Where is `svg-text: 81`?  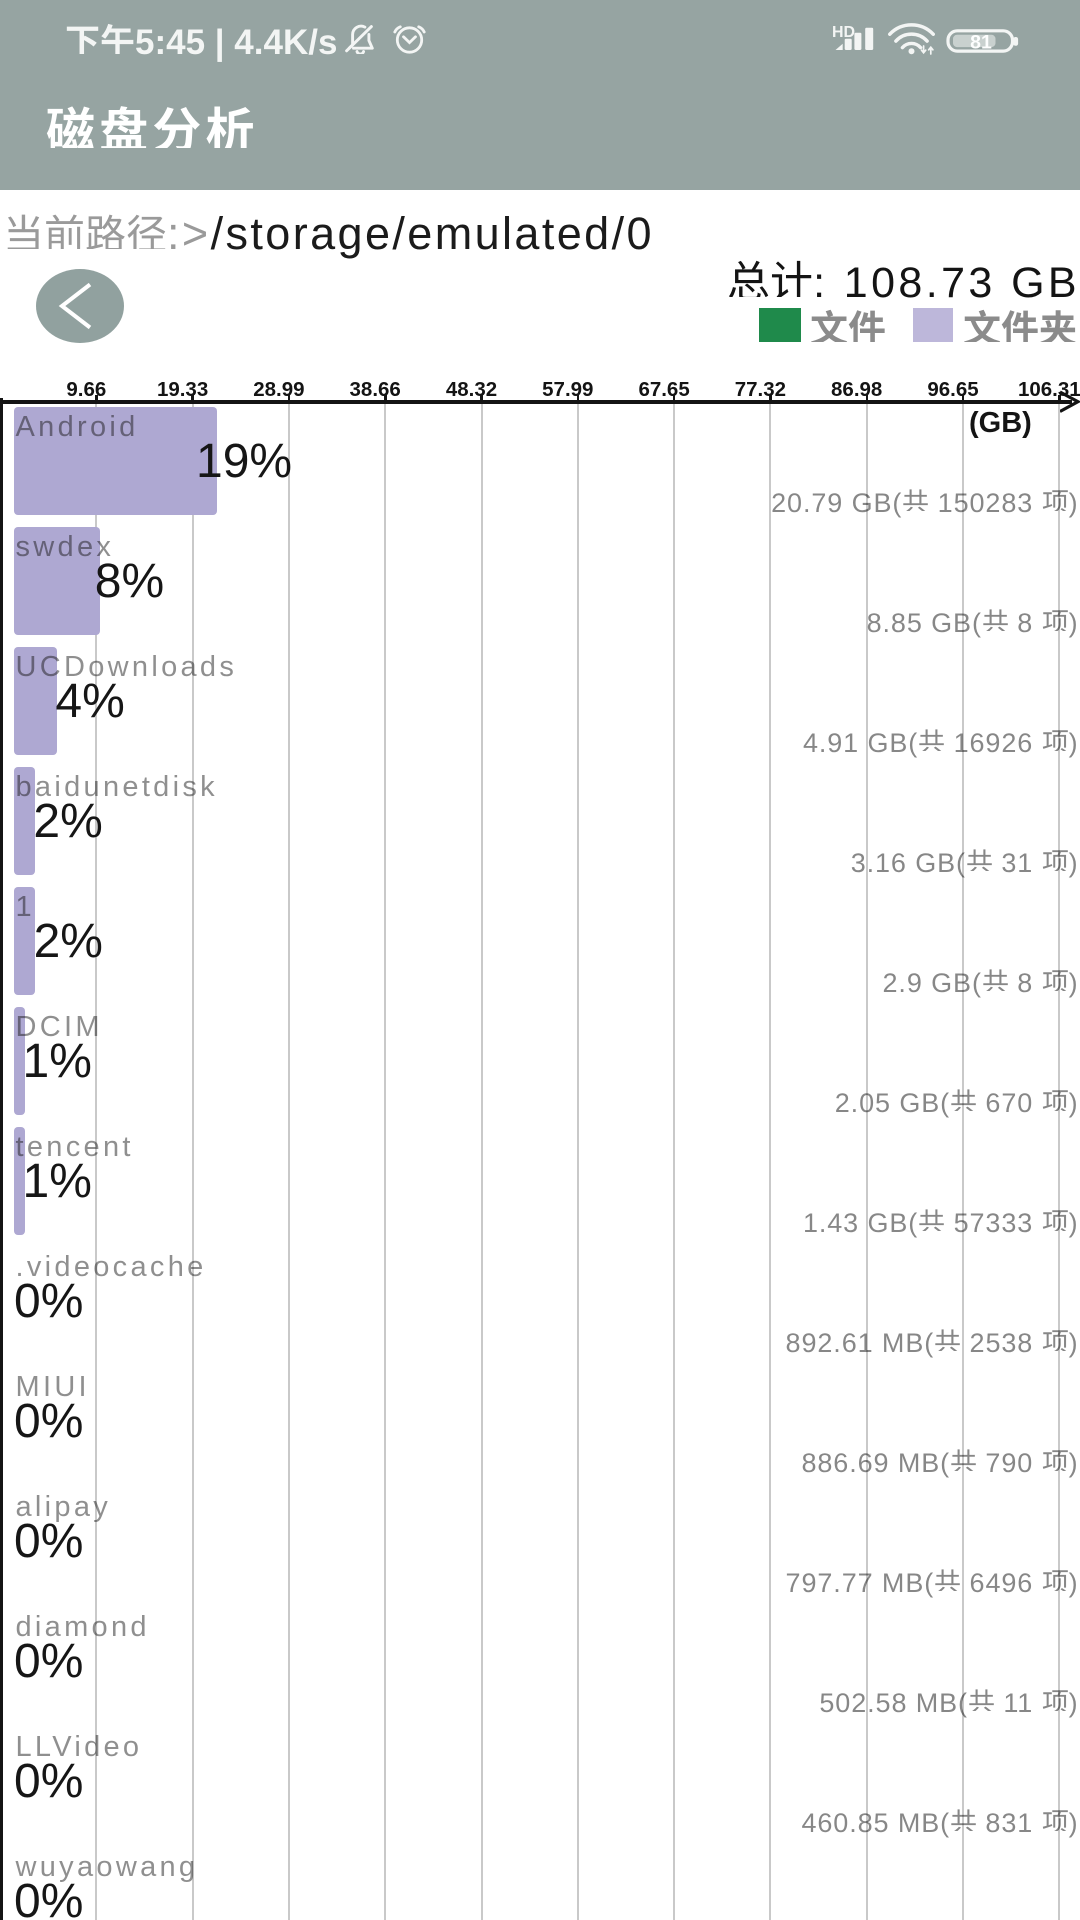
svg-text: 81 is located at coordinates (981, 42).